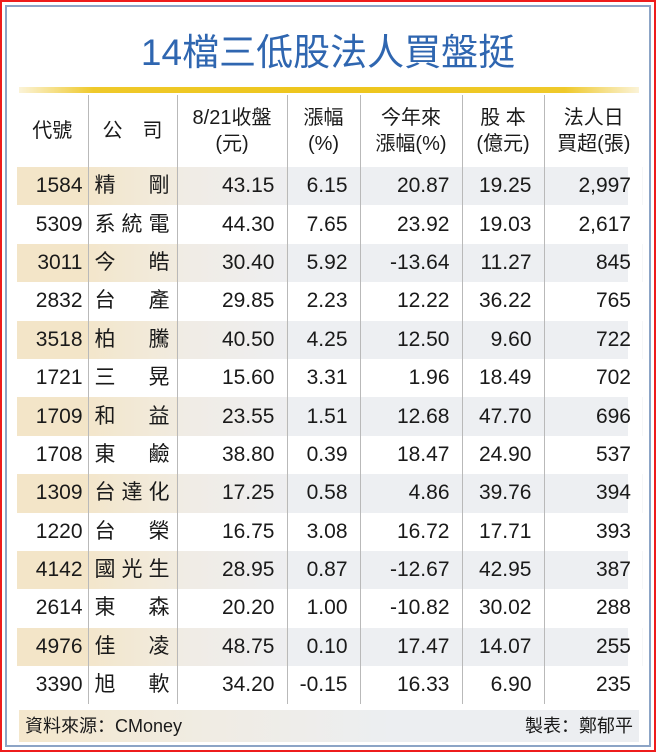 The width and height of the screenshot is (656, 752). Describe the element at coordinates (323, 224) in the screenshot. I see `change-pct: 7.65` at that location.